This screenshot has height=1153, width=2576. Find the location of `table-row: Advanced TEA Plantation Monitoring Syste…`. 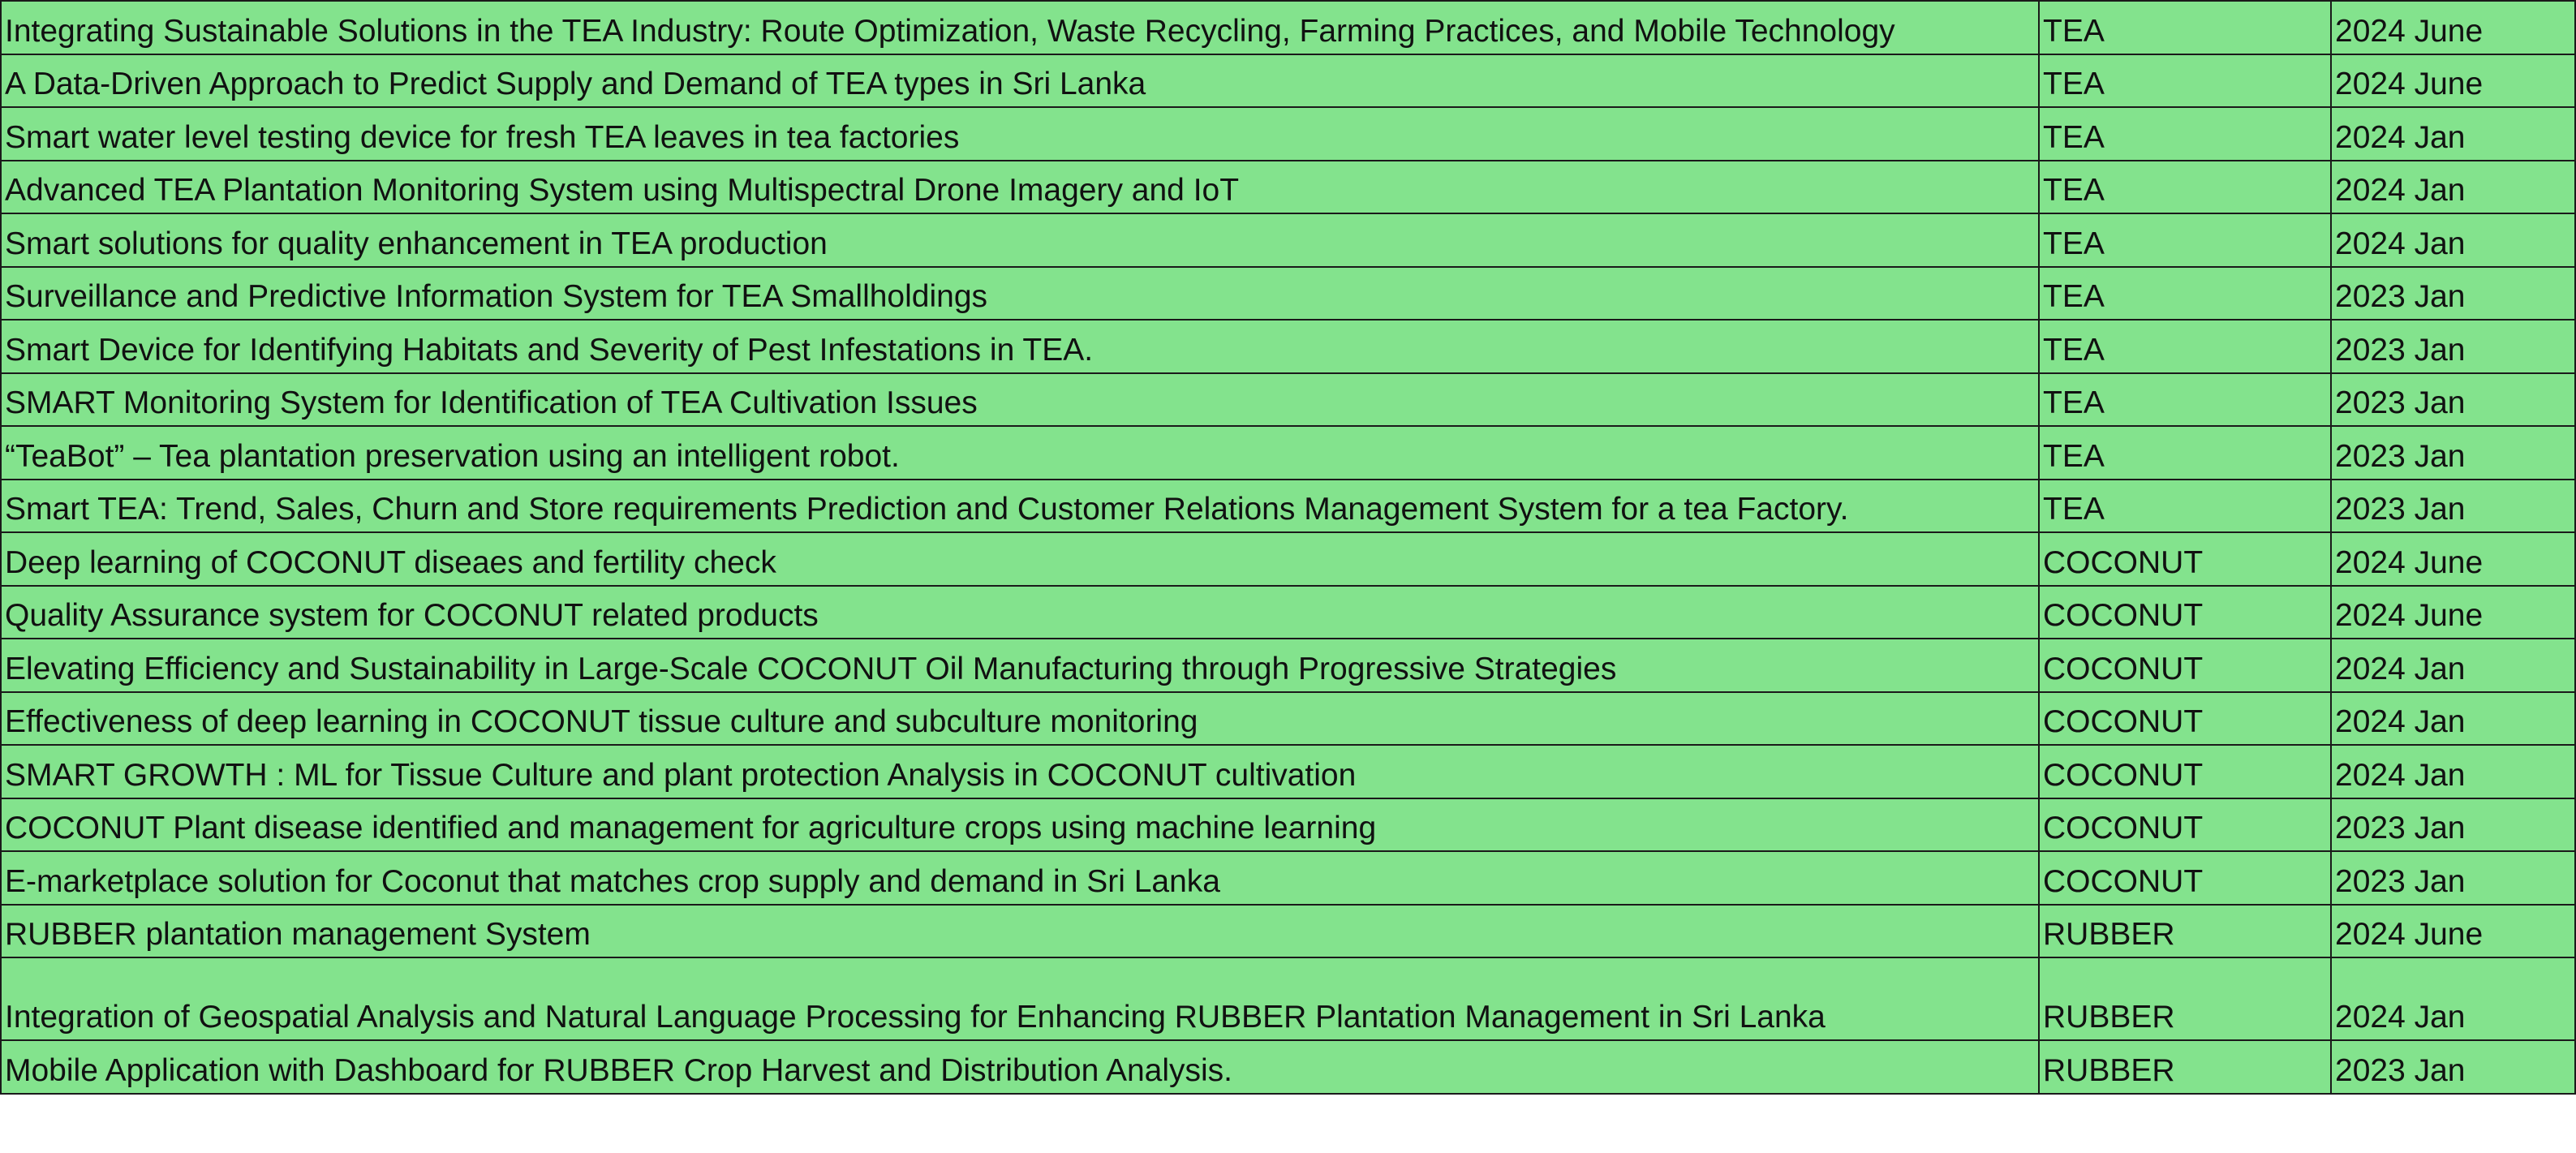

table-row: Advanced TEA Plantation Monitoring Syste… is located at coordinates (1288, 186).